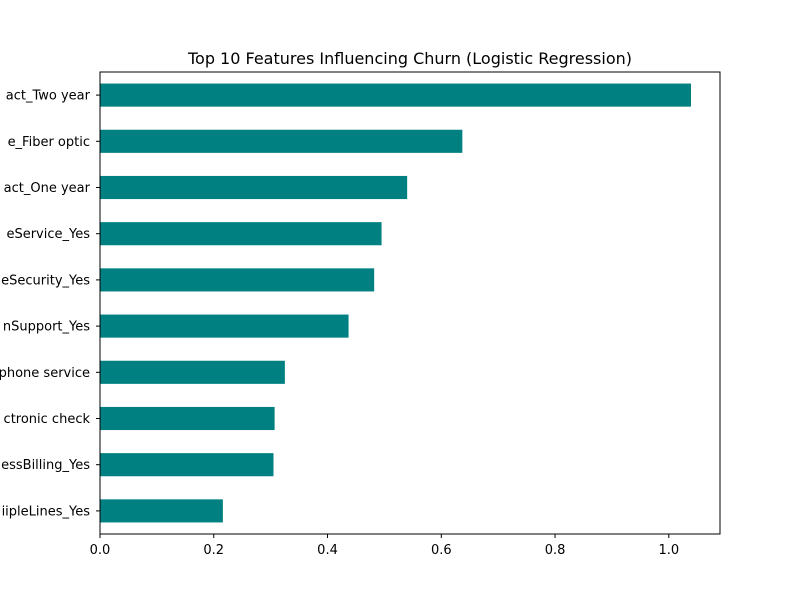 This screenshot has height=604, width=800. What do you see at coordinates (45, 465) in the screenshot?
I see `y-tick-label: essBilling_Yes` at bounding box center [45, 465].